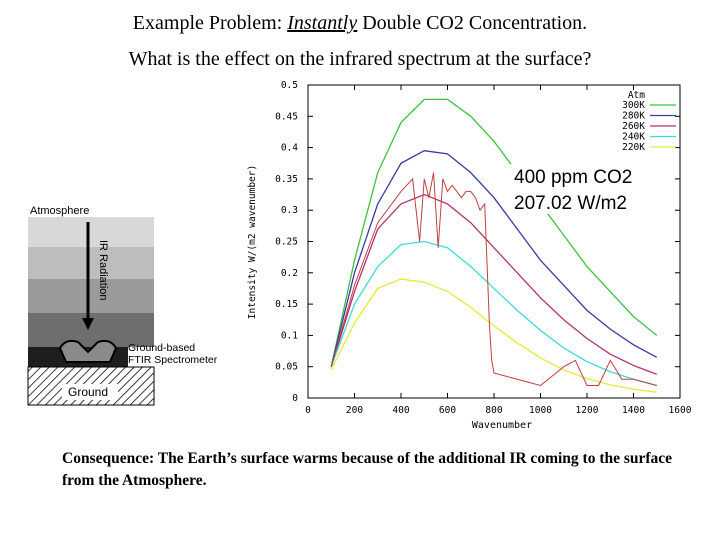 This screenshot has height=540, width=720. I want to click on y-tick-label: 0.3, so click(289, 210).